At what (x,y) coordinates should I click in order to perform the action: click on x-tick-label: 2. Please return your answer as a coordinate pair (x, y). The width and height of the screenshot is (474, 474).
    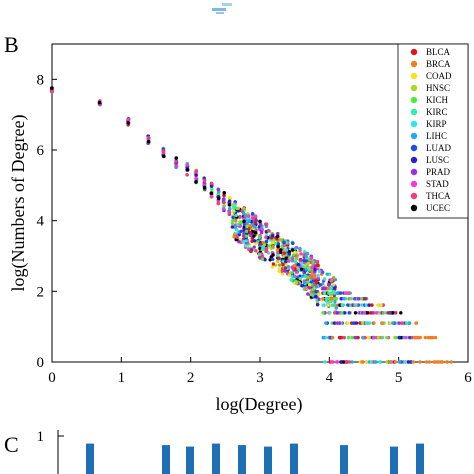
    Looking at the image, I should click on (191, 378).